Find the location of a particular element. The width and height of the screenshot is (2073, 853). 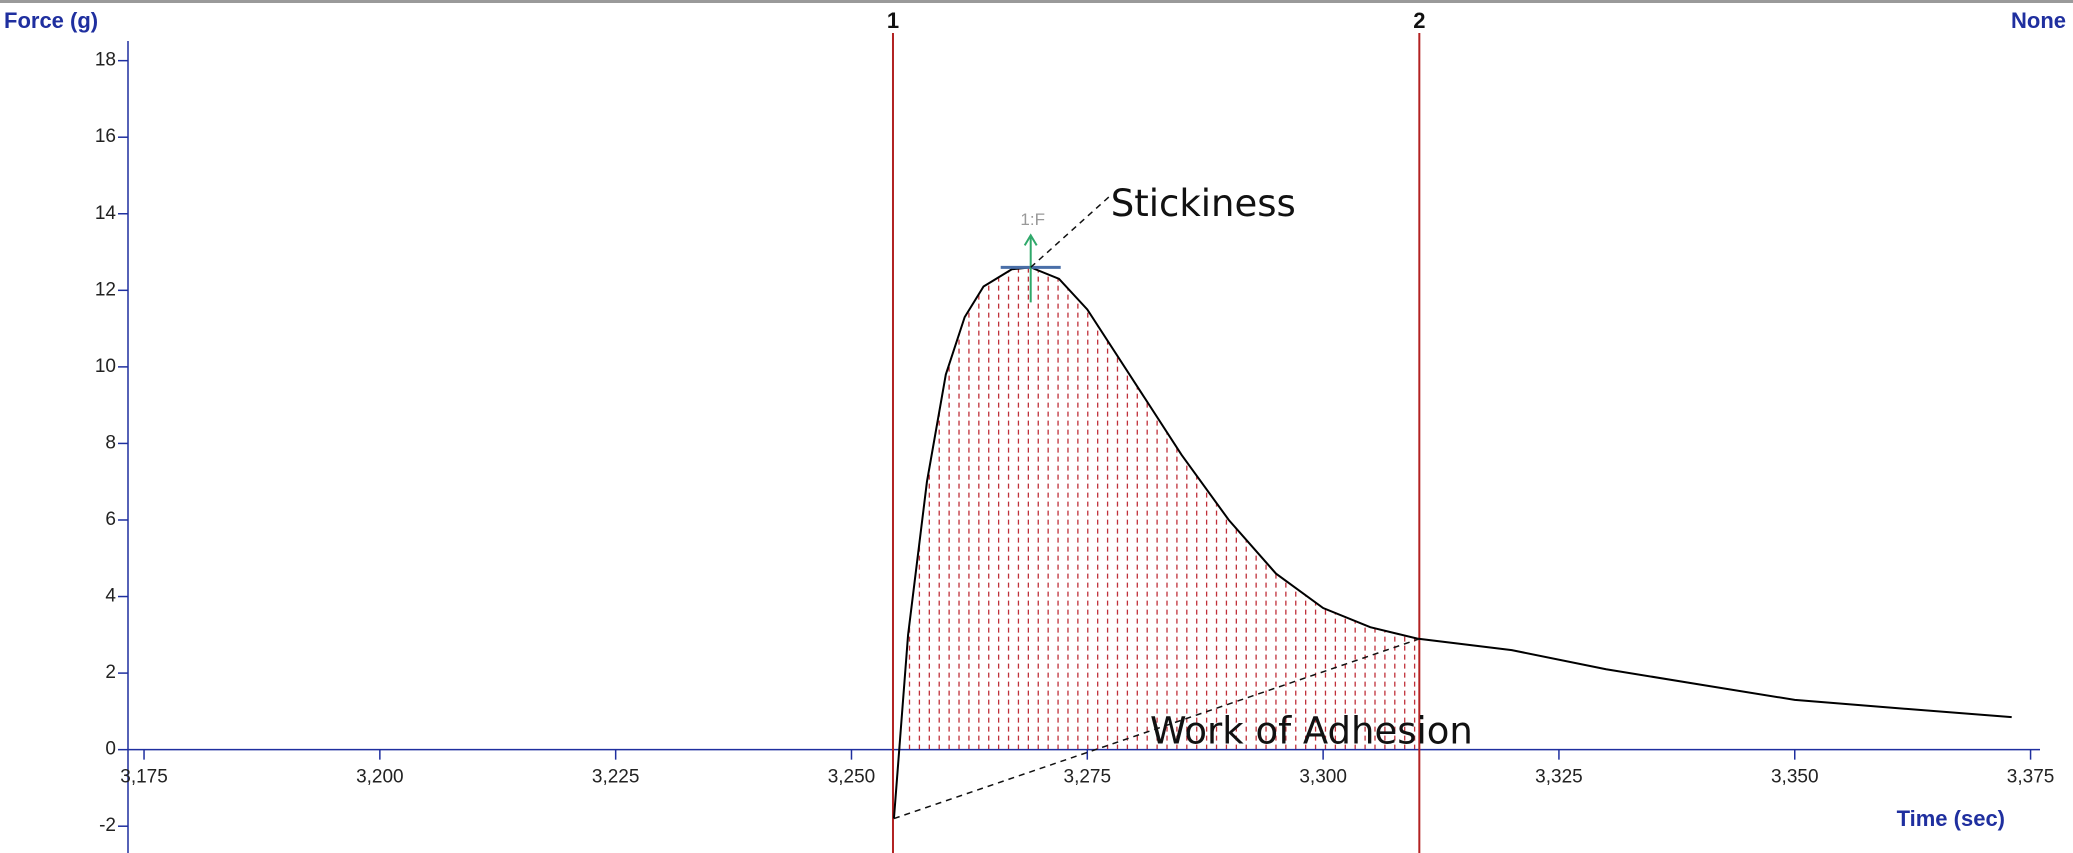

x-tick-label: 3,375 is located at coordinates (2031, 777).